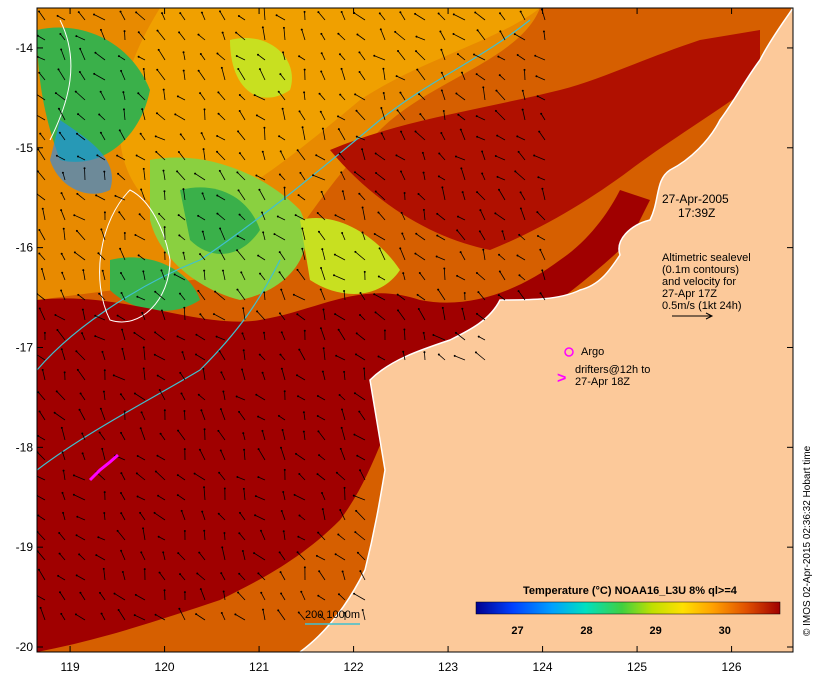  What do you see at coordinates (165, 667) in the screenshot?
I see `lon-tick-label: 120` at bounding box center [165, 667].